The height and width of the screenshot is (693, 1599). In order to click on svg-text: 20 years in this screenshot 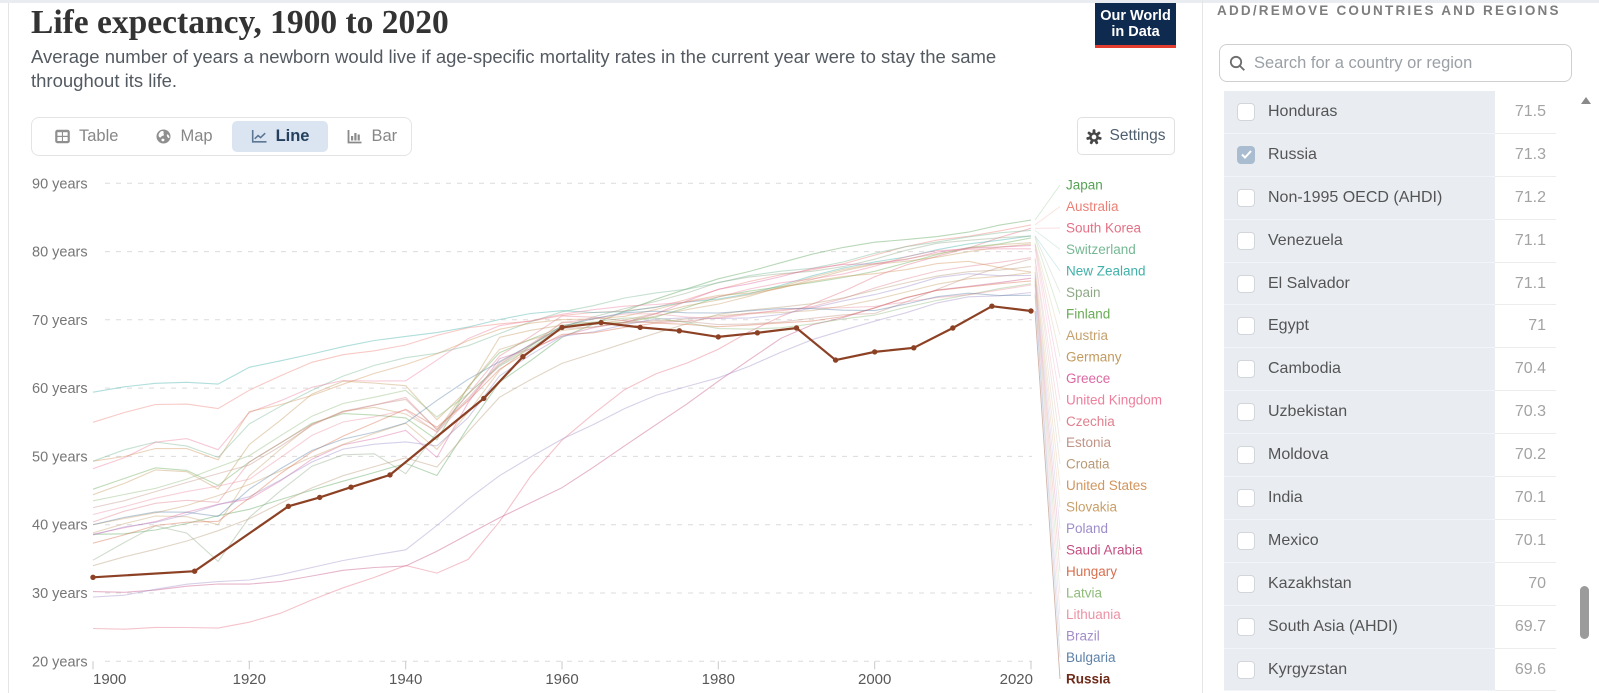, I will do `click(60, 662)`.